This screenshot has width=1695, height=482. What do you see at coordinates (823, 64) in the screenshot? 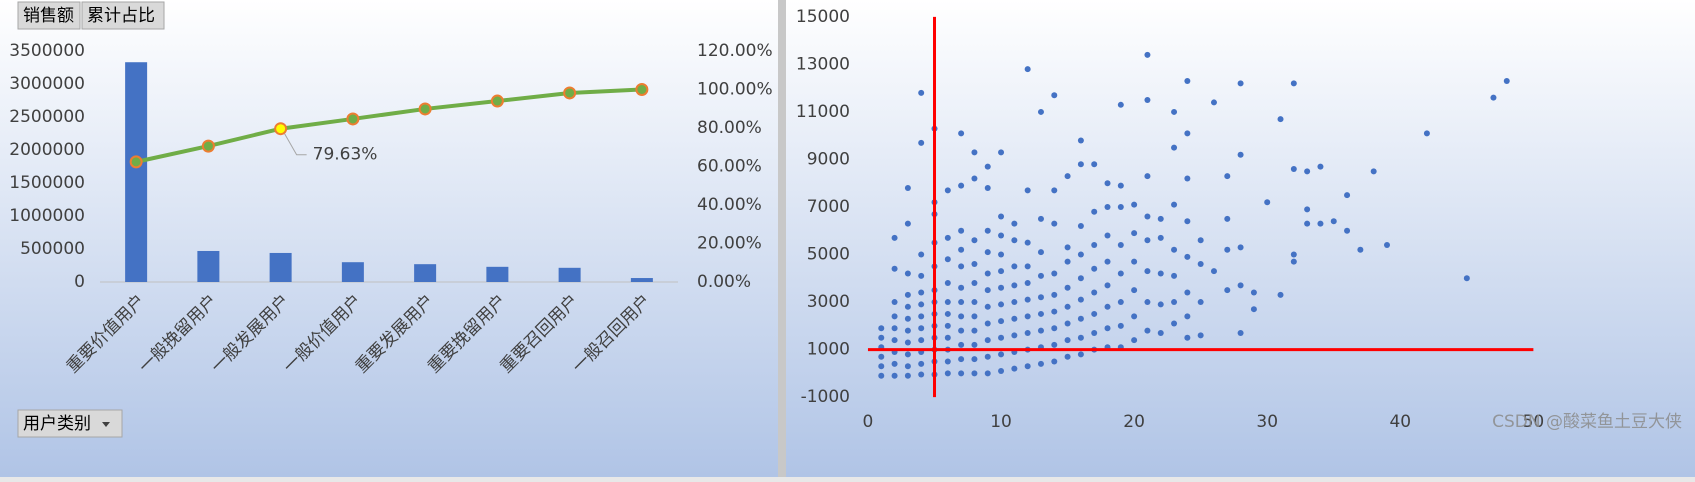
I see `y-tick-label: 13000` at bounding box center [823, 64].